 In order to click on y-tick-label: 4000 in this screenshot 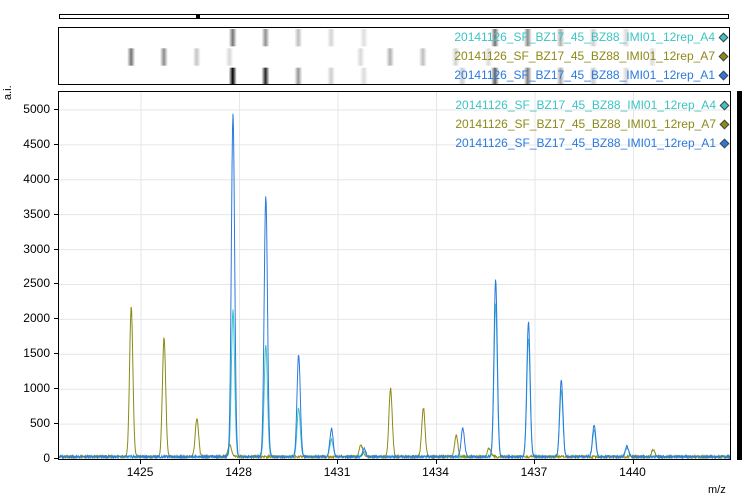, I will do `click(36, 178)`.